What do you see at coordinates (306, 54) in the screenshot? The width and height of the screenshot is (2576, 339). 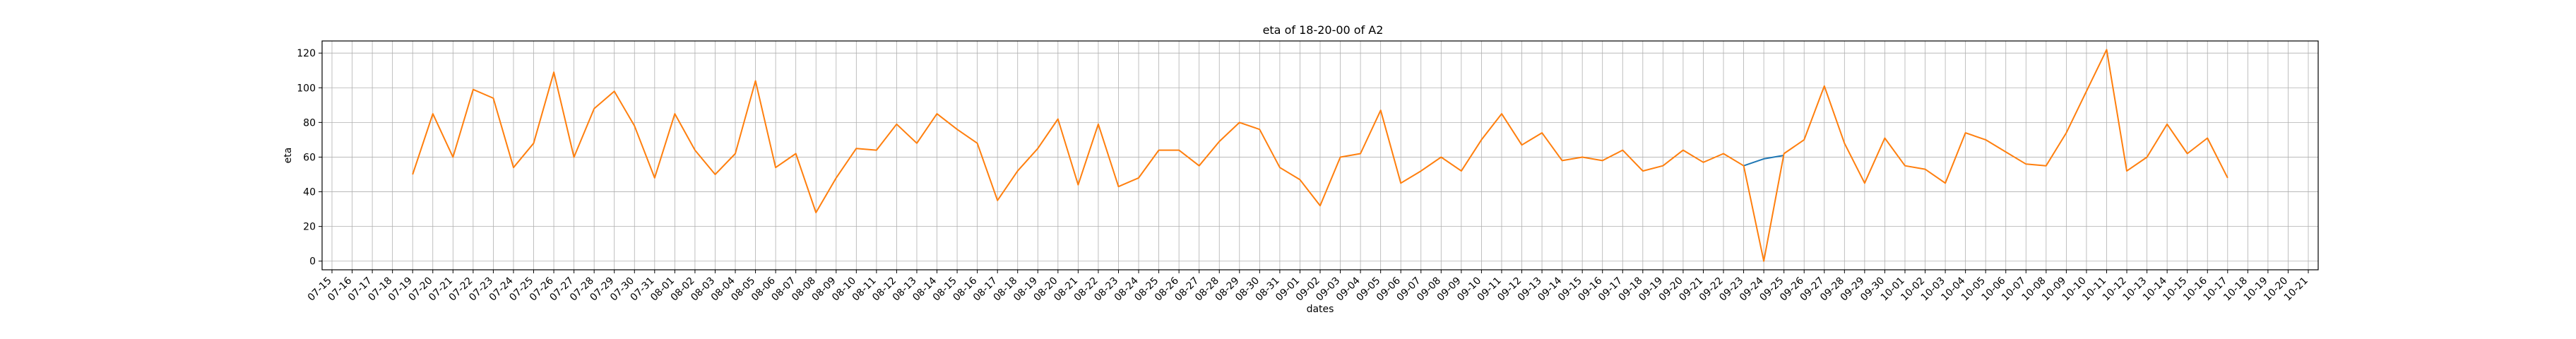 I see `y-tick-label: 120` at bounding box center [306, 54].